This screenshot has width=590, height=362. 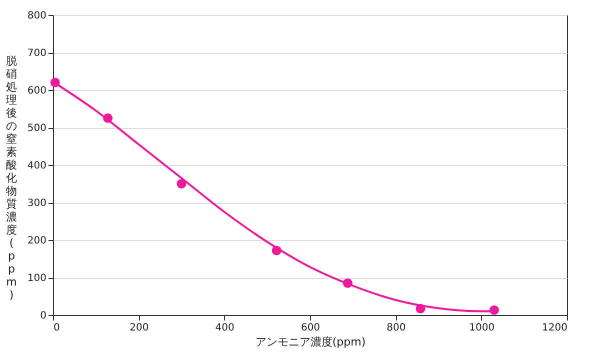 What do you see at coordinates (43, 316) in the screenshot?
I see `y-tick-label: 0` at bounding box center [43, 316].